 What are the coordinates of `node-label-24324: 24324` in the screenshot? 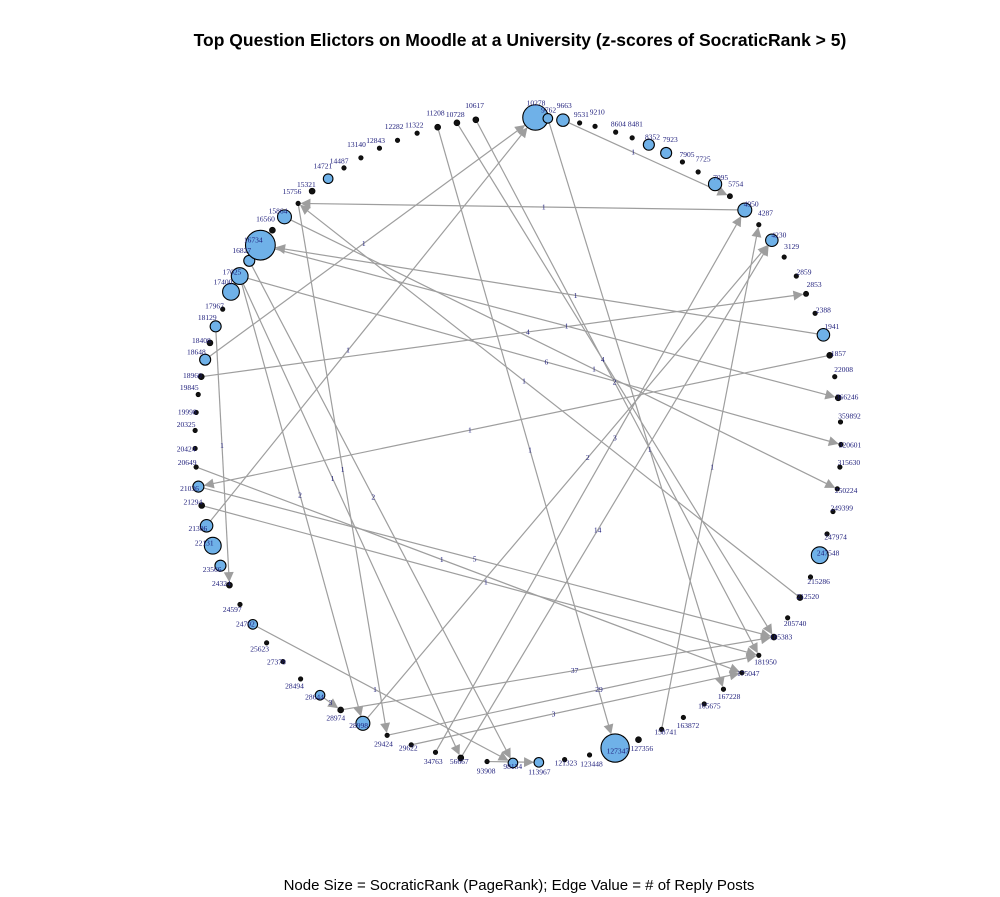 It's located at (221, 583).